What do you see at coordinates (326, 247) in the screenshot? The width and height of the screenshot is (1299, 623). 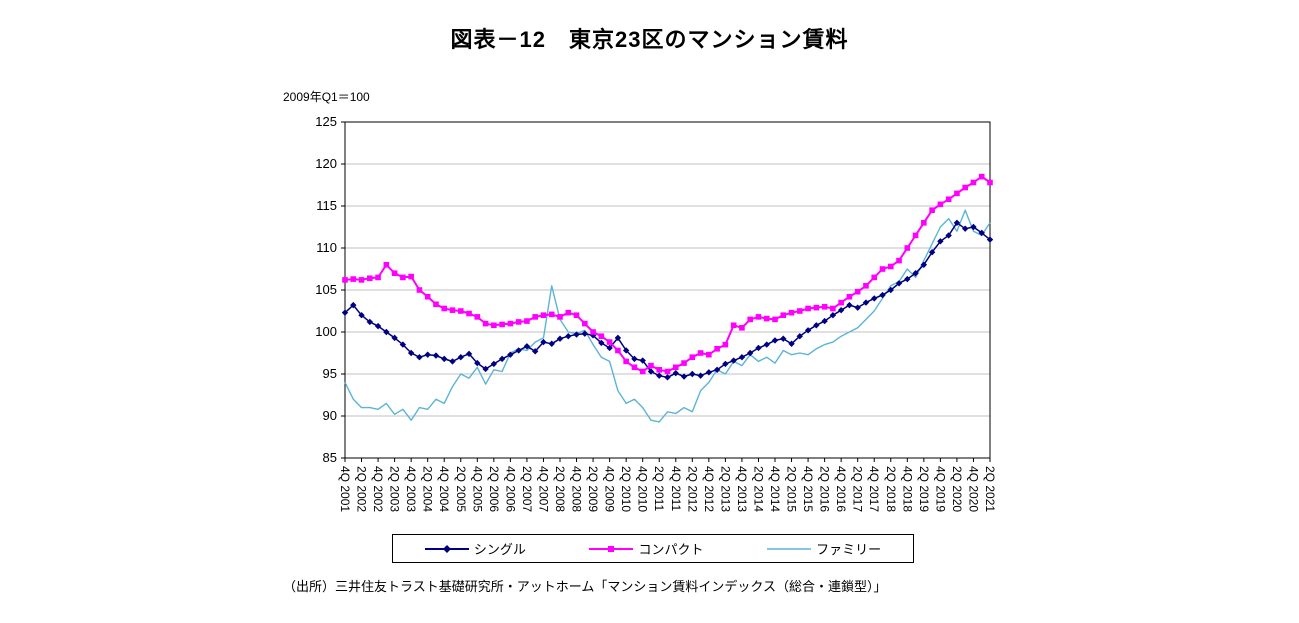 I see `y-axis-label: 110` at bounding box center [326, 247].